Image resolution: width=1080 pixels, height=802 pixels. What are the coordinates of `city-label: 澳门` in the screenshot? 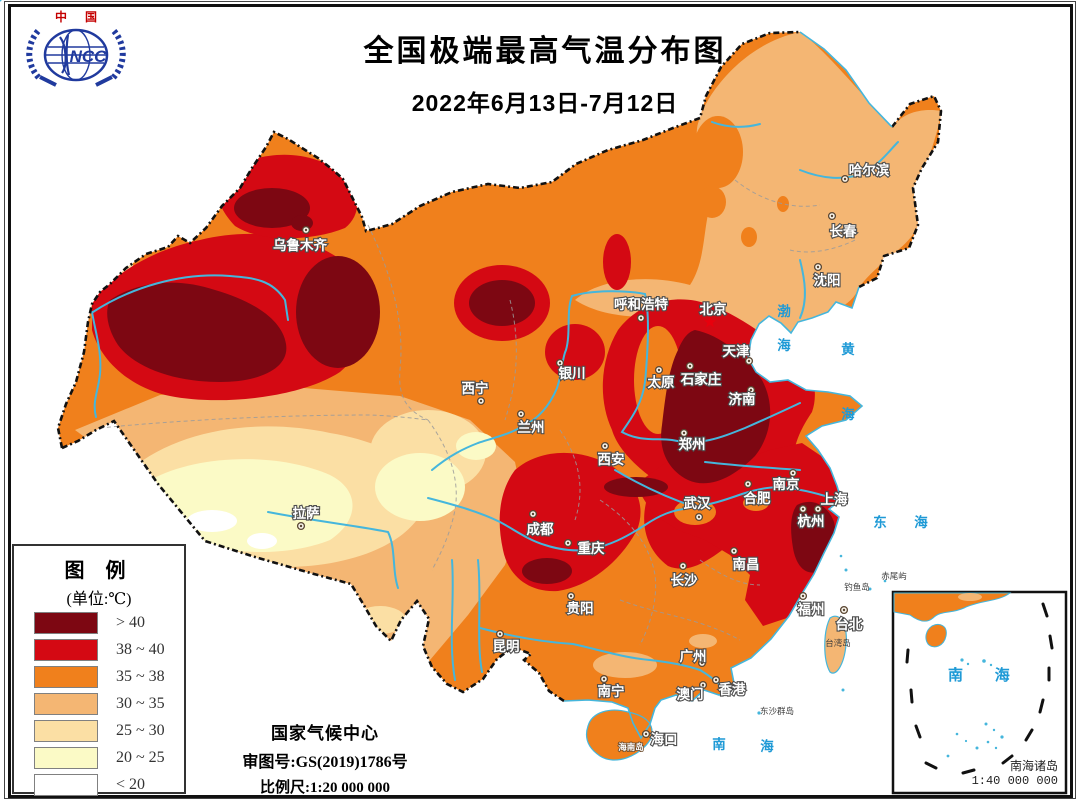 It's located at (690, 694).